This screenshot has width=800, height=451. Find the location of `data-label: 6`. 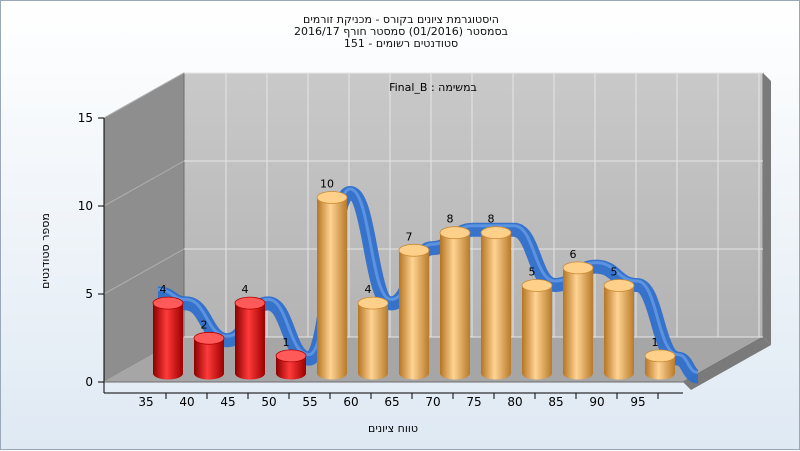

data-label: 6 is located at coordinates (573, 254).